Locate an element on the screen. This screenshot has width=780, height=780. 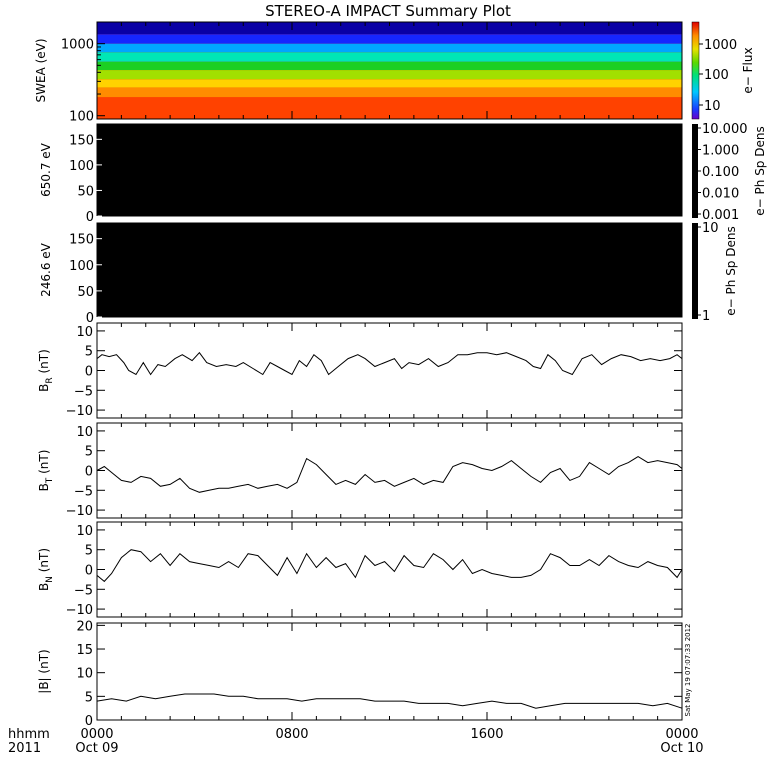
bn-frame is located at coordinates (389, 569).